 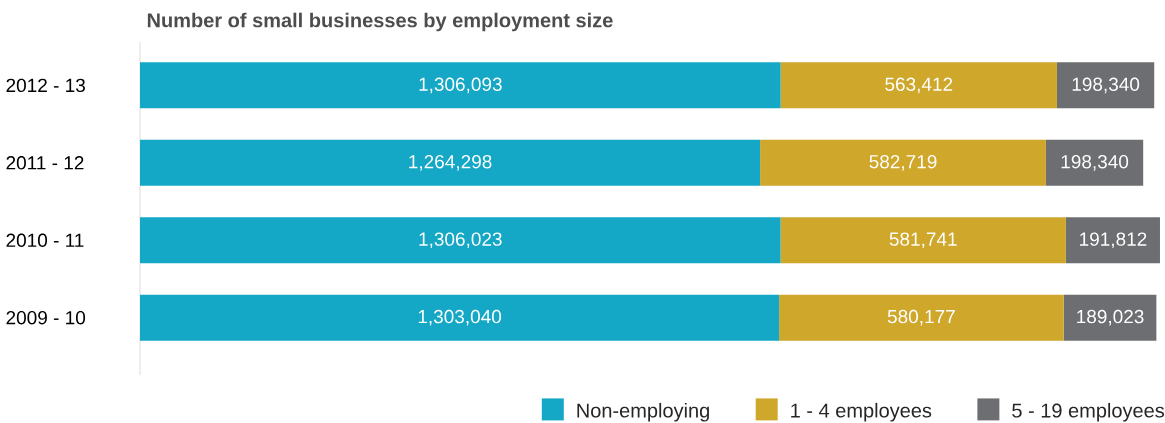 I want to click on chart-title: Number of small businesses by employment size, so click(x=380, y=22).